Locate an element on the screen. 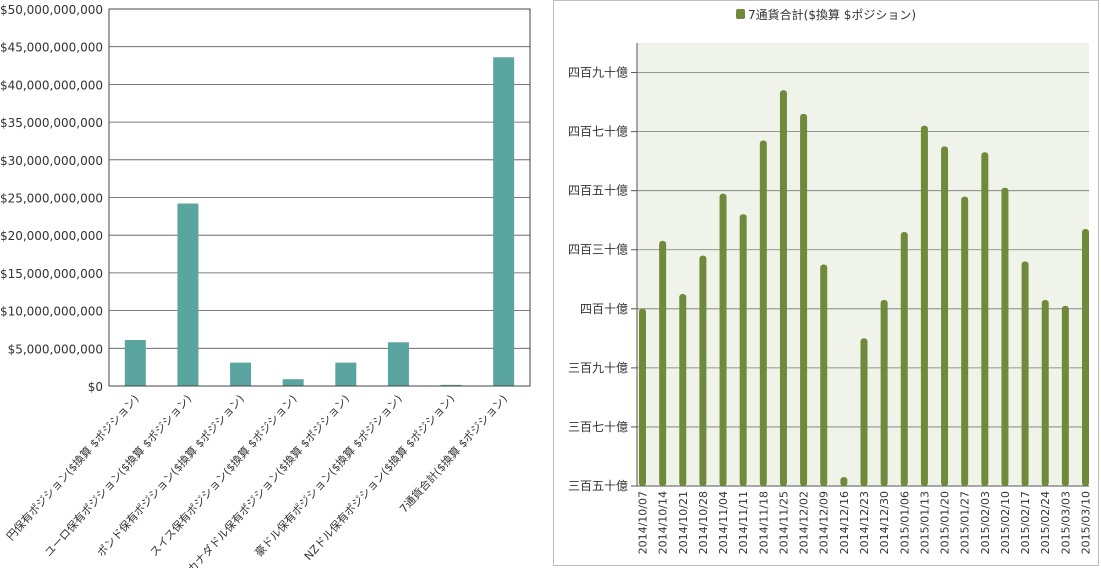  y-tick-label: $45,000,000,000 is located at coordinates (51, 48).